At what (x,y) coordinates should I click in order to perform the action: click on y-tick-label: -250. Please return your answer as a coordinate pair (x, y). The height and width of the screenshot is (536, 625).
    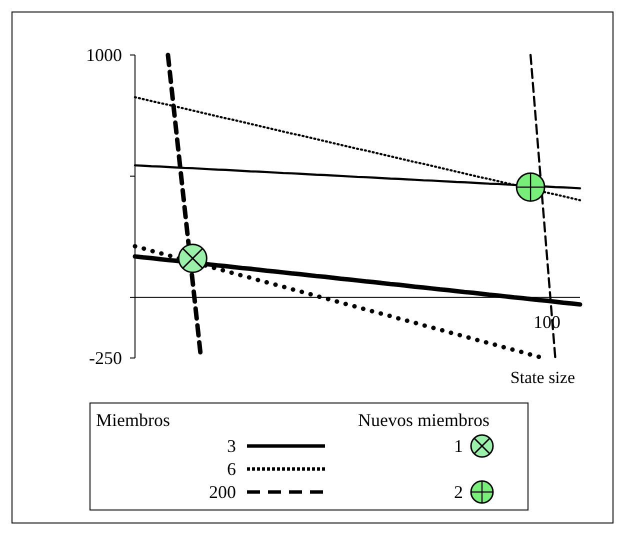
    Looking at the image, I should click on (105, 358).